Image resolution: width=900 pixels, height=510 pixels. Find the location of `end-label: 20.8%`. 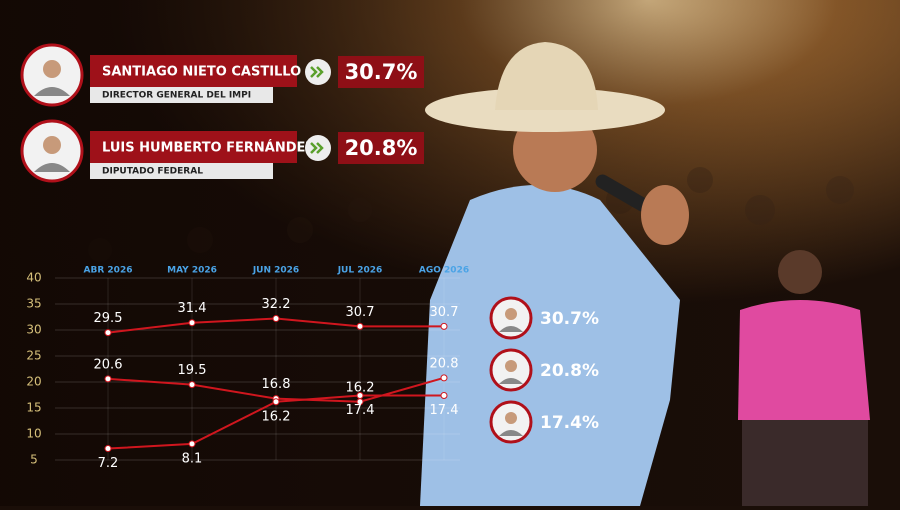

end-label: 20.8% is located at coordinates (569, 371).